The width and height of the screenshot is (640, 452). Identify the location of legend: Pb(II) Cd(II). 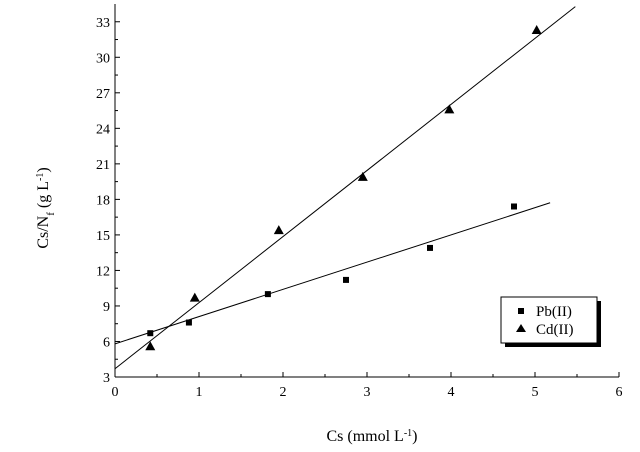
(550, 321).